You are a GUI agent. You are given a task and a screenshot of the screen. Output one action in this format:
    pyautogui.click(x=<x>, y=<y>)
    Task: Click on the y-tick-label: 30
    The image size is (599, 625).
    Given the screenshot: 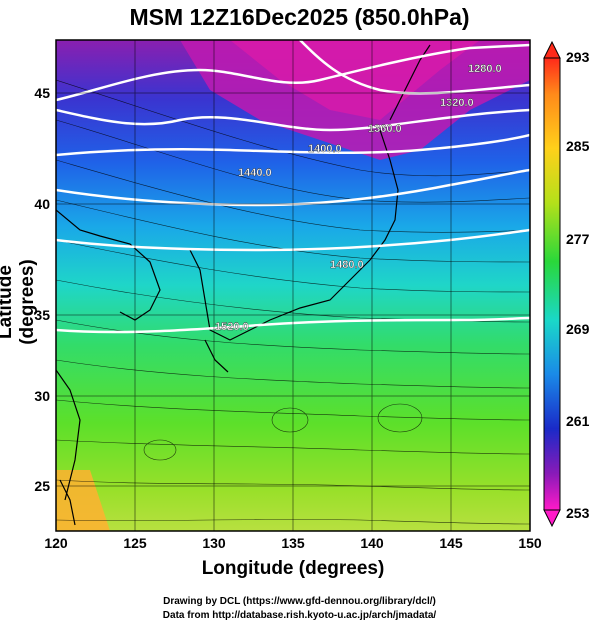 What is the action you would take?
    pyautogui.click(x=42, y=396)
    